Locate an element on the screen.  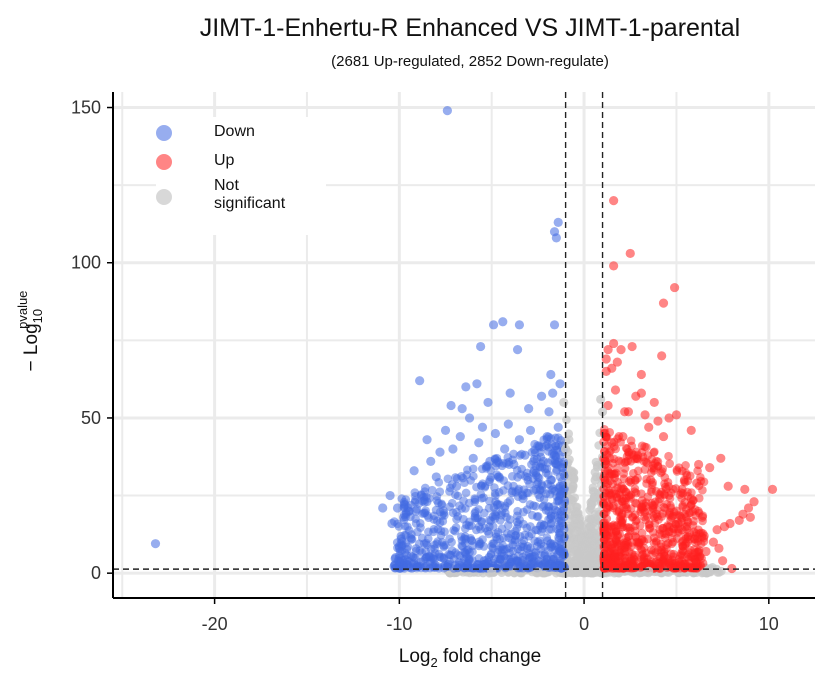
y-label-prefix: − Log is located at coordinates (31, 347).